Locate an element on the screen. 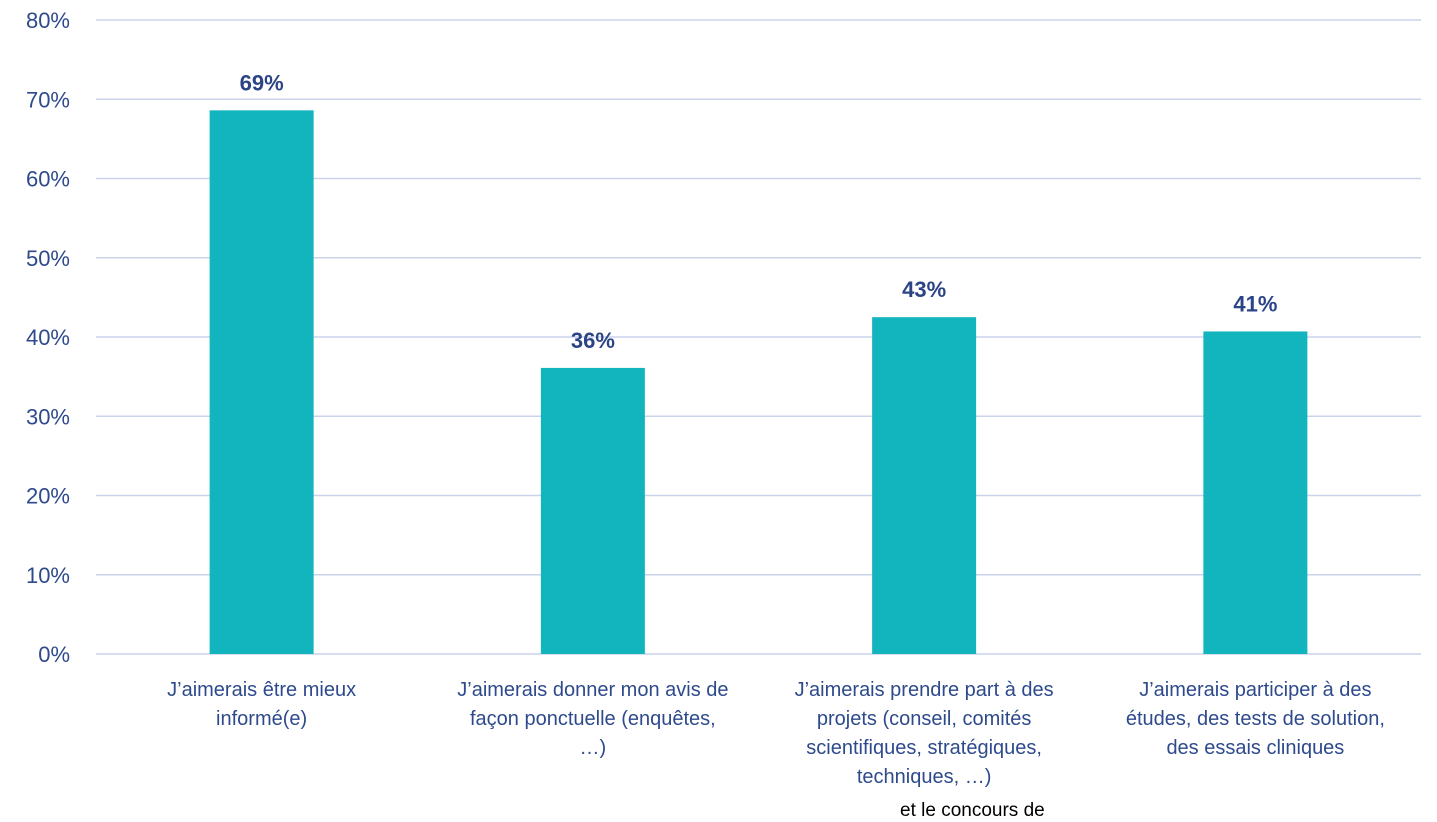 The height and width of the screenshot is (822, 1437). y-tick-label: 60% is located at coordinates (48, 179).